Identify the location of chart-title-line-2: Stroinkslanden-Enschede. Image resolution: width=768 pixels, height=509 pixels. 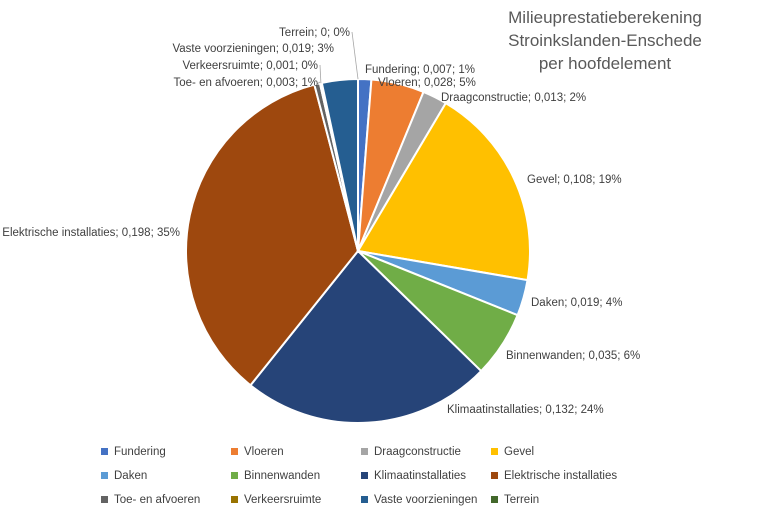
(605, 40).